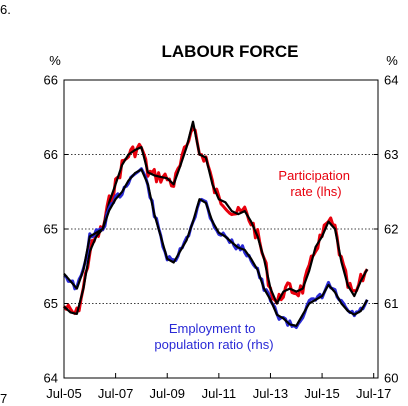 This screenshot has height=406, width=408. Describe the element at coordinates (212, 328) in the screenshot. I see `employment-annotation-line-1: Employment to` at that location.